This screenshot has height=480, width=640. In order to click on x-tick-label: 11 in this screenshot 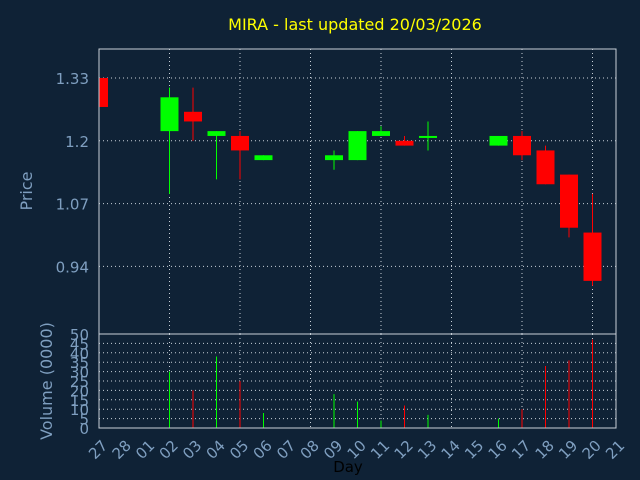, I will do `click(380, 450)`.